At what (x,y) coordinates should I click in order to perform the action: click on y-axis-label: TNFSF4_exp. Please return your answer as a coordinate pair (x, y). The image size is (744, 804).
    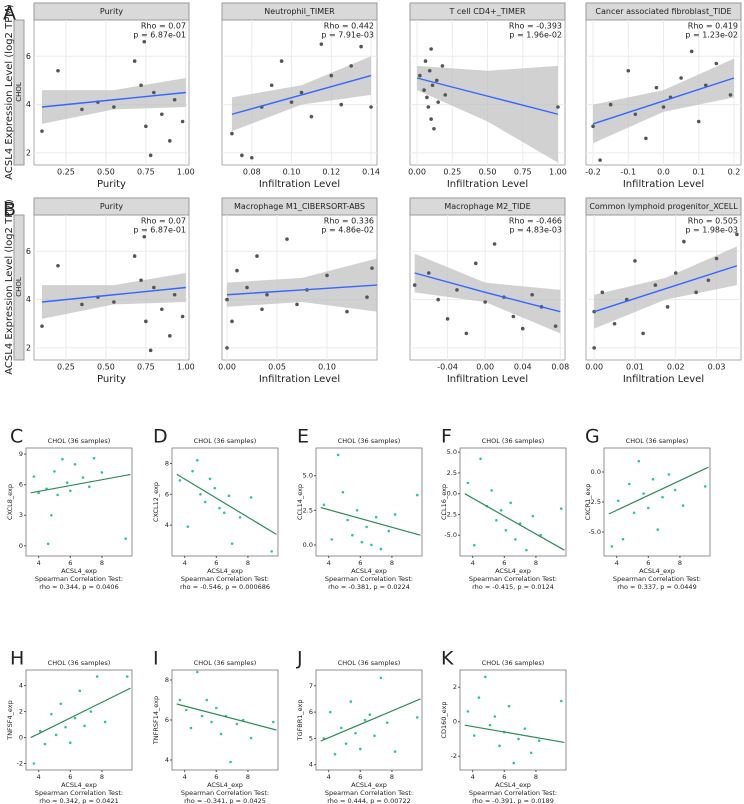
    Looking at the image, I should click on (10, 720).